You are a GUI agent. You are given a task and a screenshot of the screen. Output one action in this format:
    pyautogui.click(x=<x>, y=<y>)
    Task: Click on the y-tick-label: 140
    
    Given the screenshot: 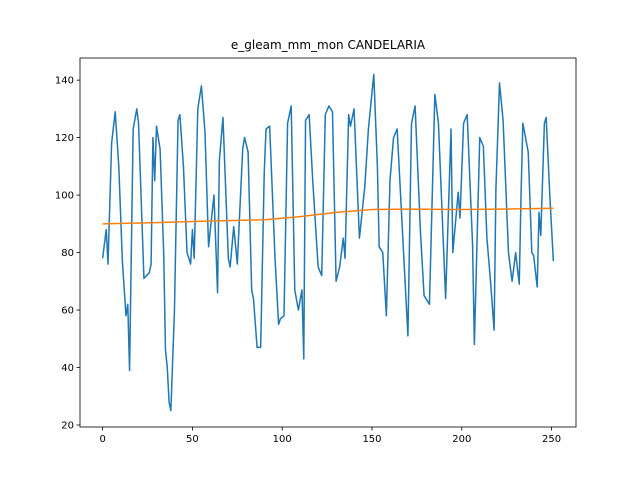 What is the action you would take?
    pyautogui.click(x=64, y=81)
    